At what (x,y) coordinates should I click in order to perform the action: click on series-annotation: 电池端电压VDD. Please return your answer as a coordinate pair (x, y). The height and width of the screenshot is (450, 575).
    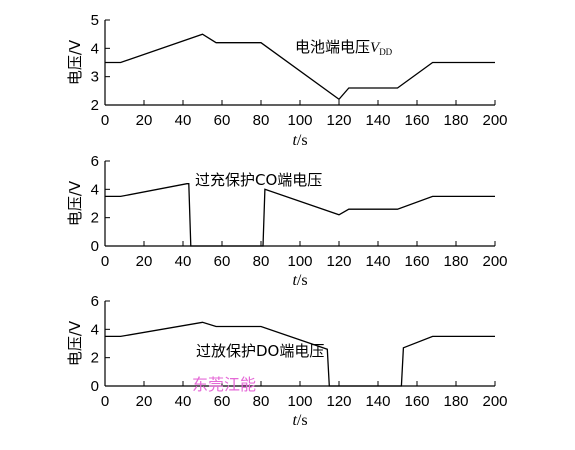
    Looking at the image, I should click on (344, 47).